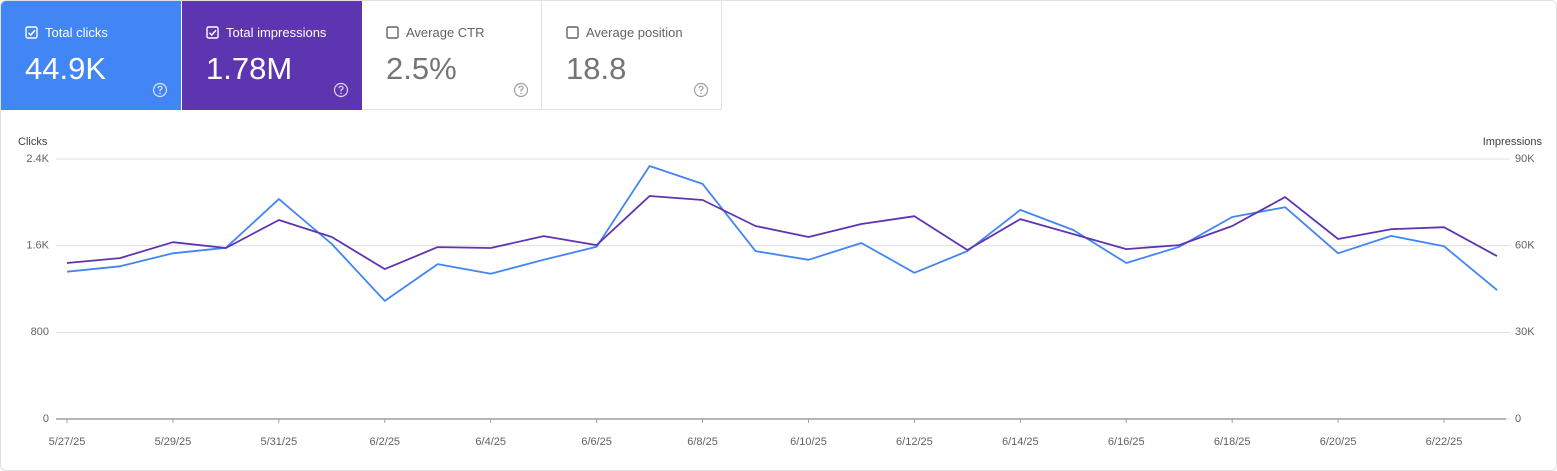 The image size is (1557, 471). Describe the element at coordinates (1444, 442) in the screenshot. I see `x-tick-label: 6/22/25` at that location.